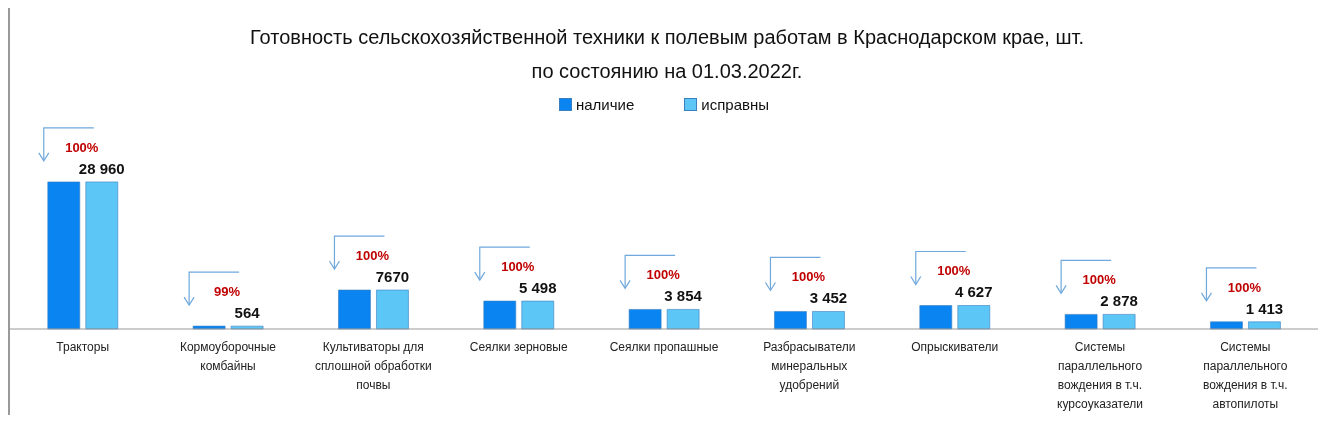 This screenshot has height=423, width=1332. What do you see at coordinates (828, 298) in the screenshot?
I see `data-label: 3 452` at bounding box center [828, 298].